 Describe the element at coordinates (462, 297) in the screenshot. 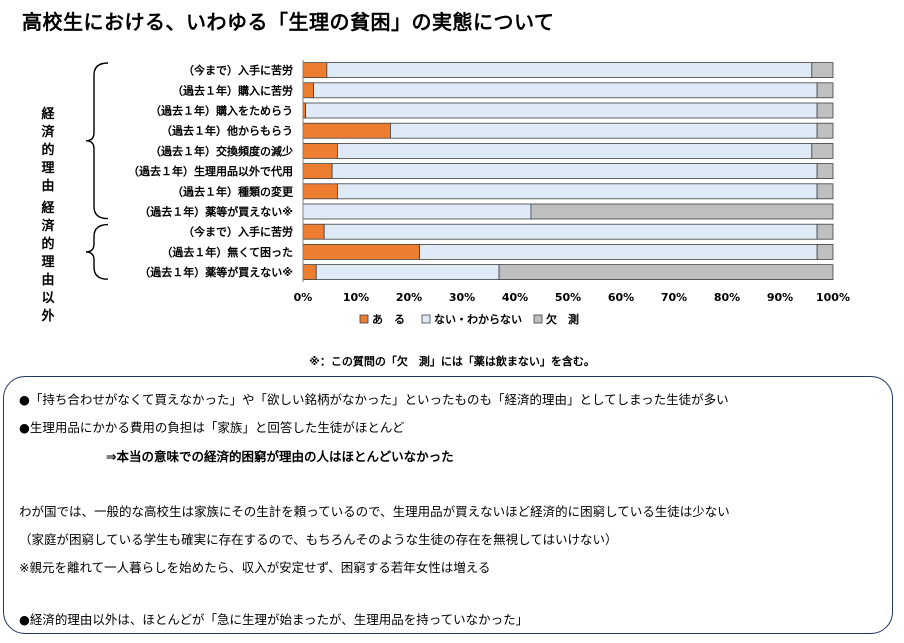

I see `x-tick-label: 30%` at that location.